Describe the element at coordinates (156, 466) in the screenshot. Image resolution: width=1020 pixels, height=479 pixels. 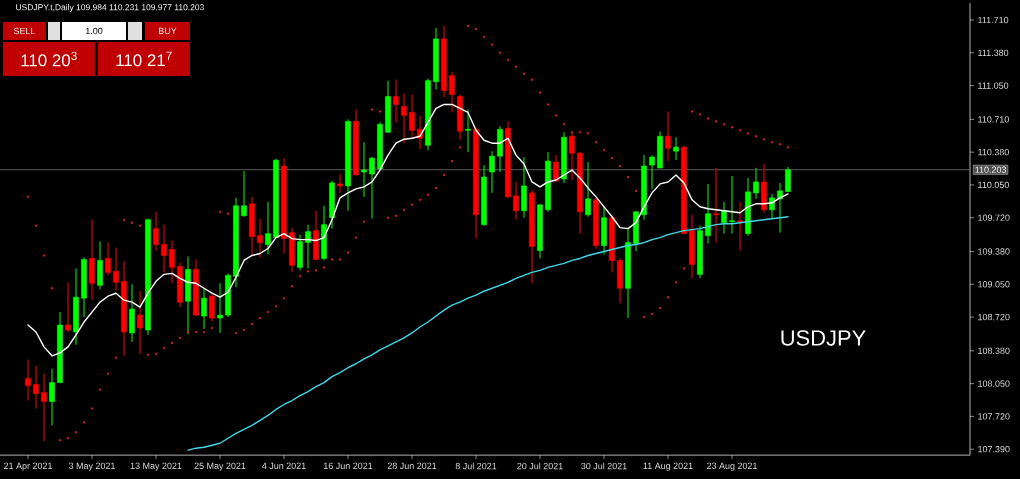
I see `x-tick-label: 13 May 2021` at that location.